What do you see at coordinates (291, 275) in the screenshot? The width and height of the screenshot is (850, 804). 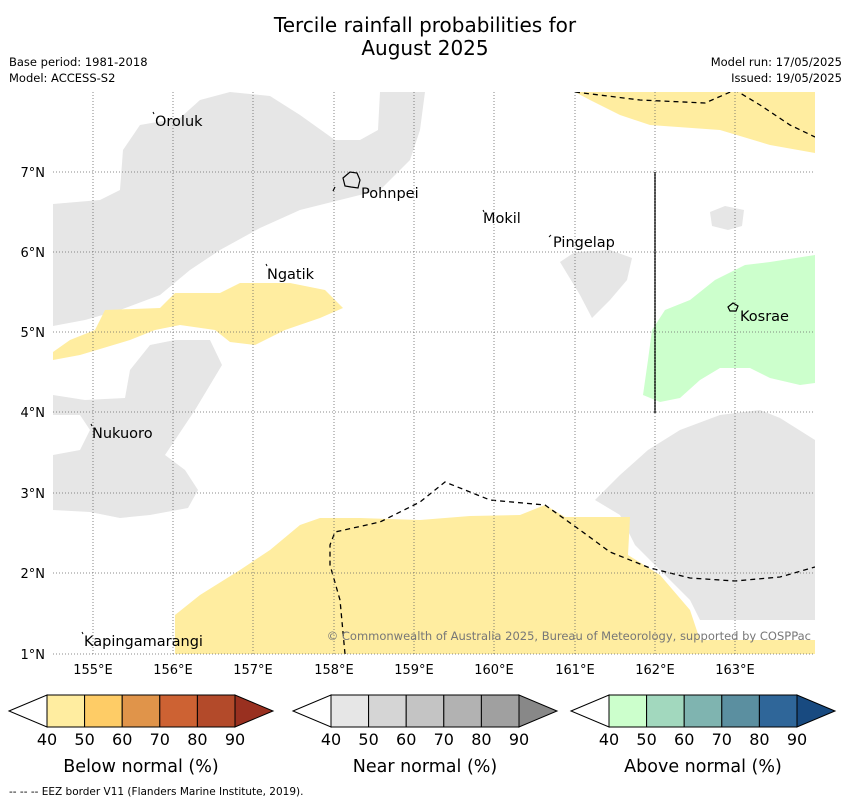 I see `place-label-ngatik: Ngatik` at bounding box center [291, 275].